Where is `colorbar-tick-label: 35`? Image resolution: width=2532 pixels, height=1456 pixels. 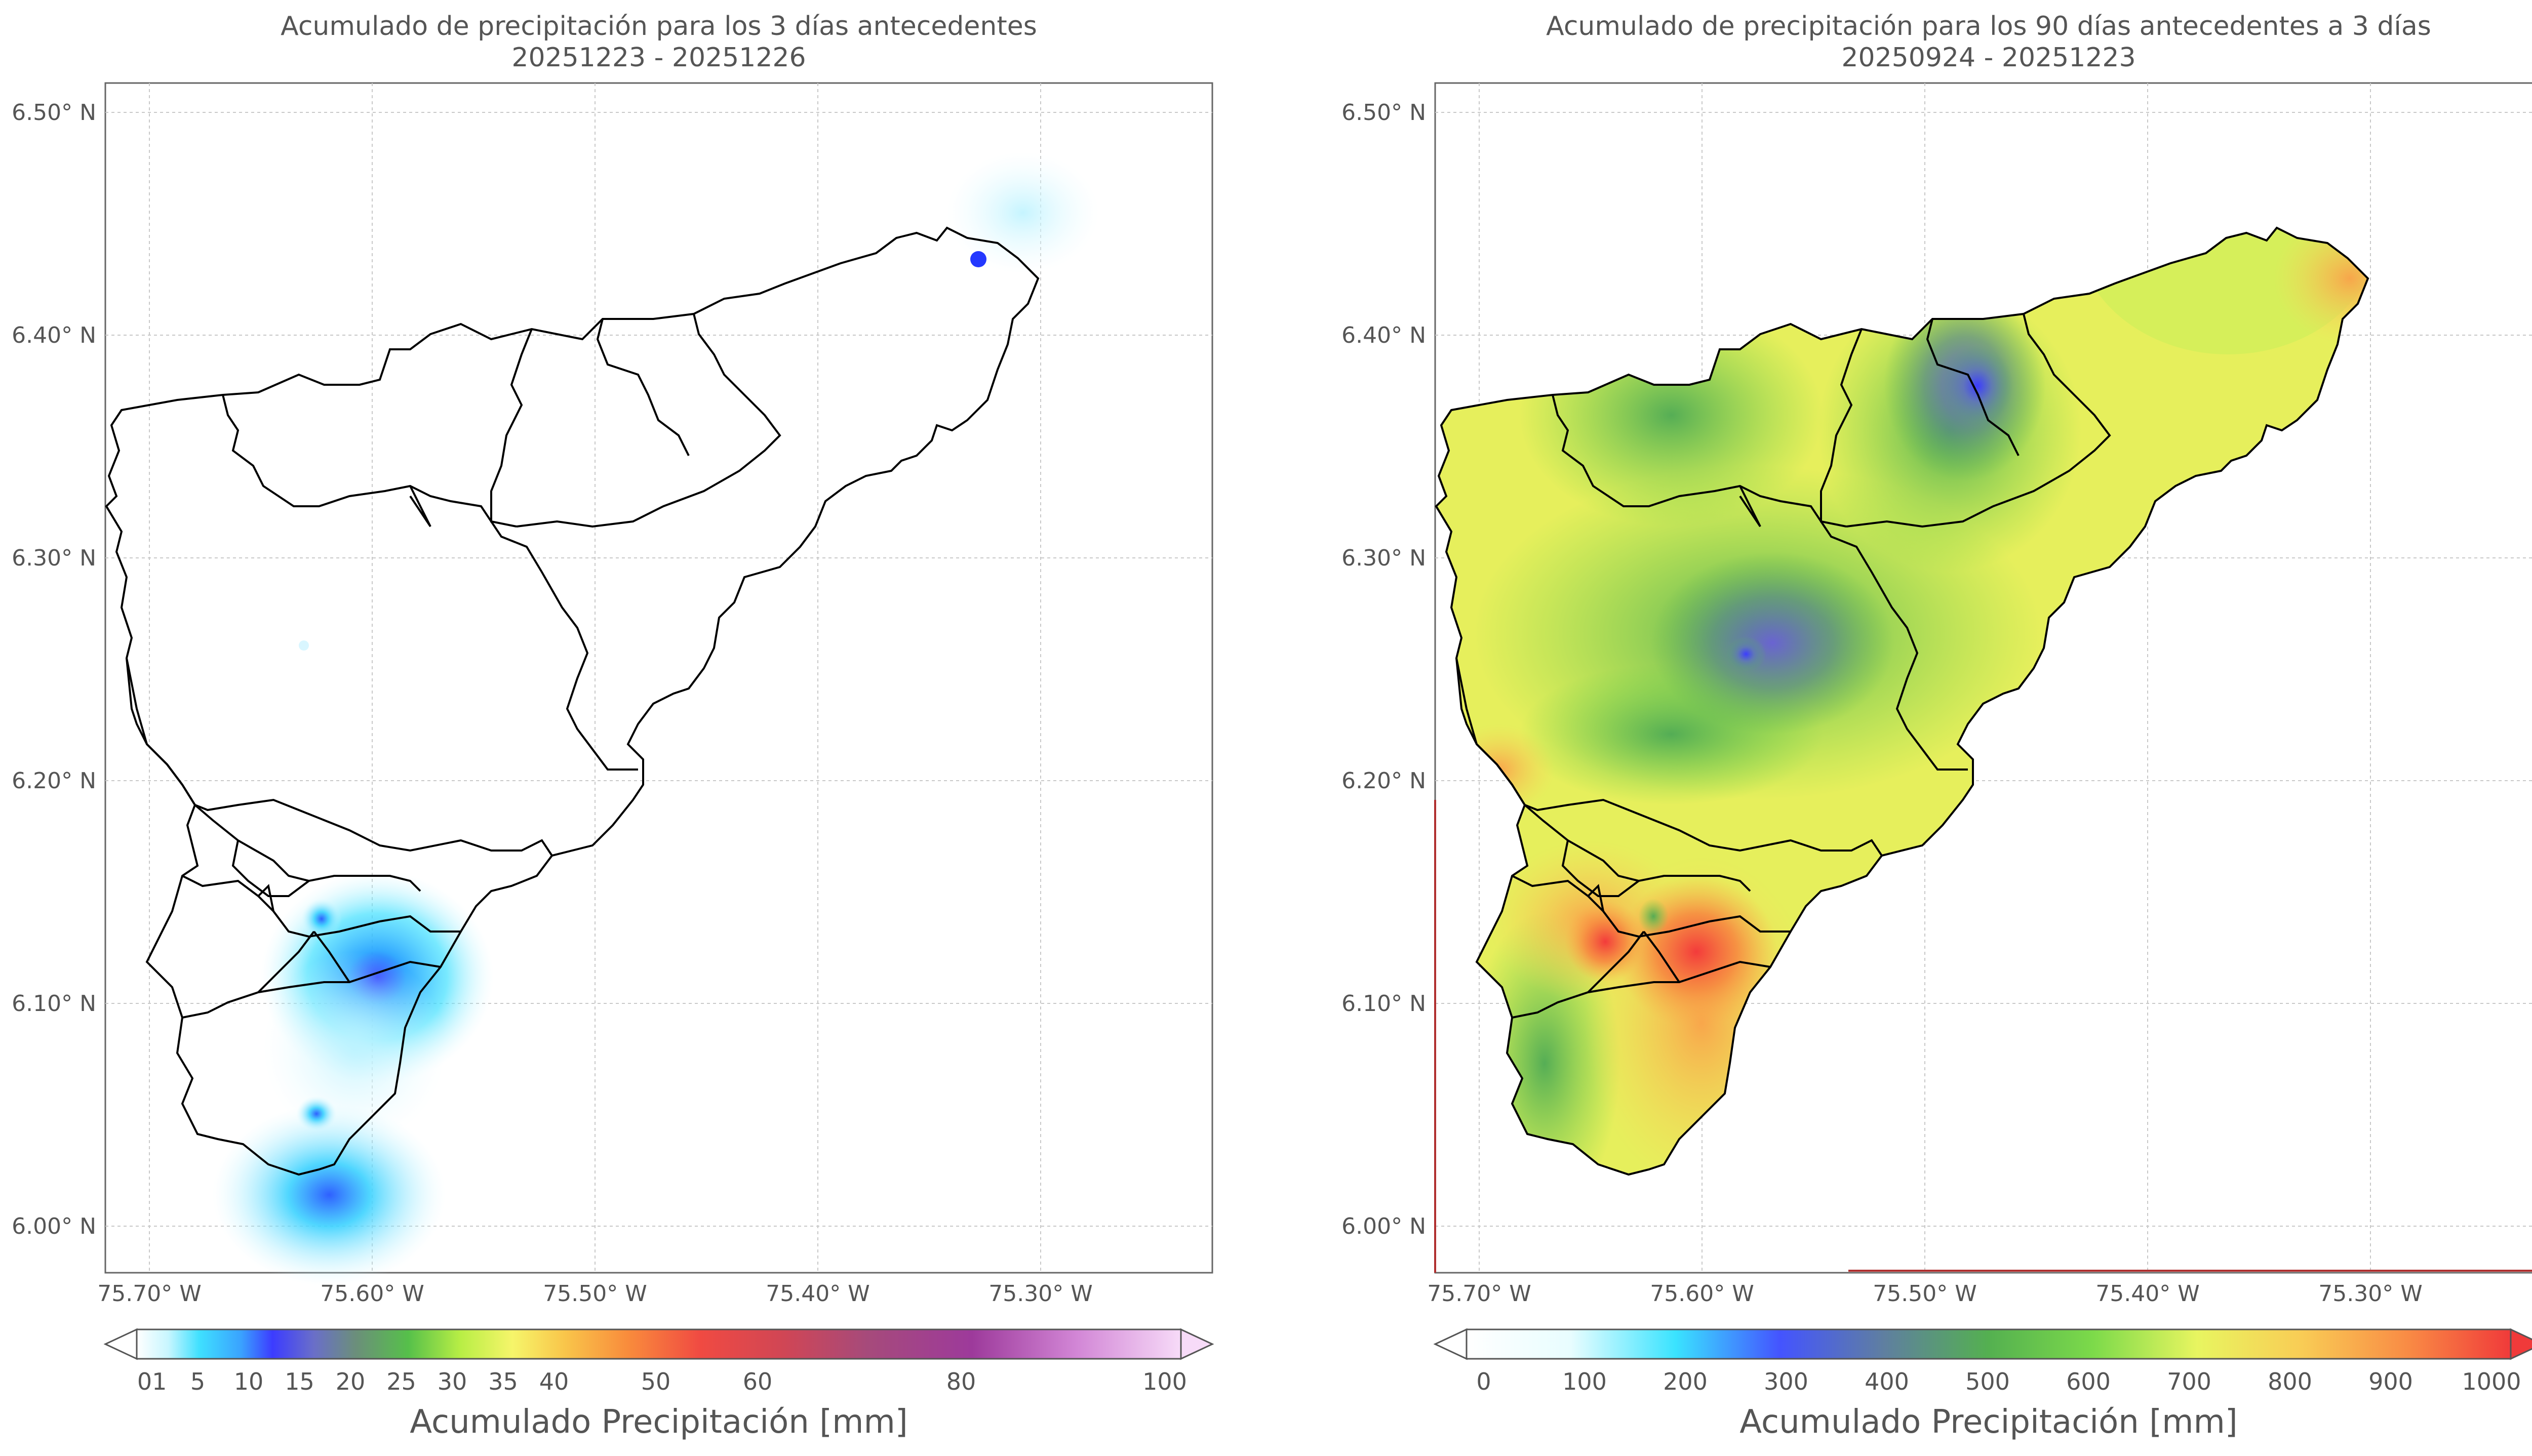
colorbar-tick-label: 35 is located at coordinates (503, 1381).